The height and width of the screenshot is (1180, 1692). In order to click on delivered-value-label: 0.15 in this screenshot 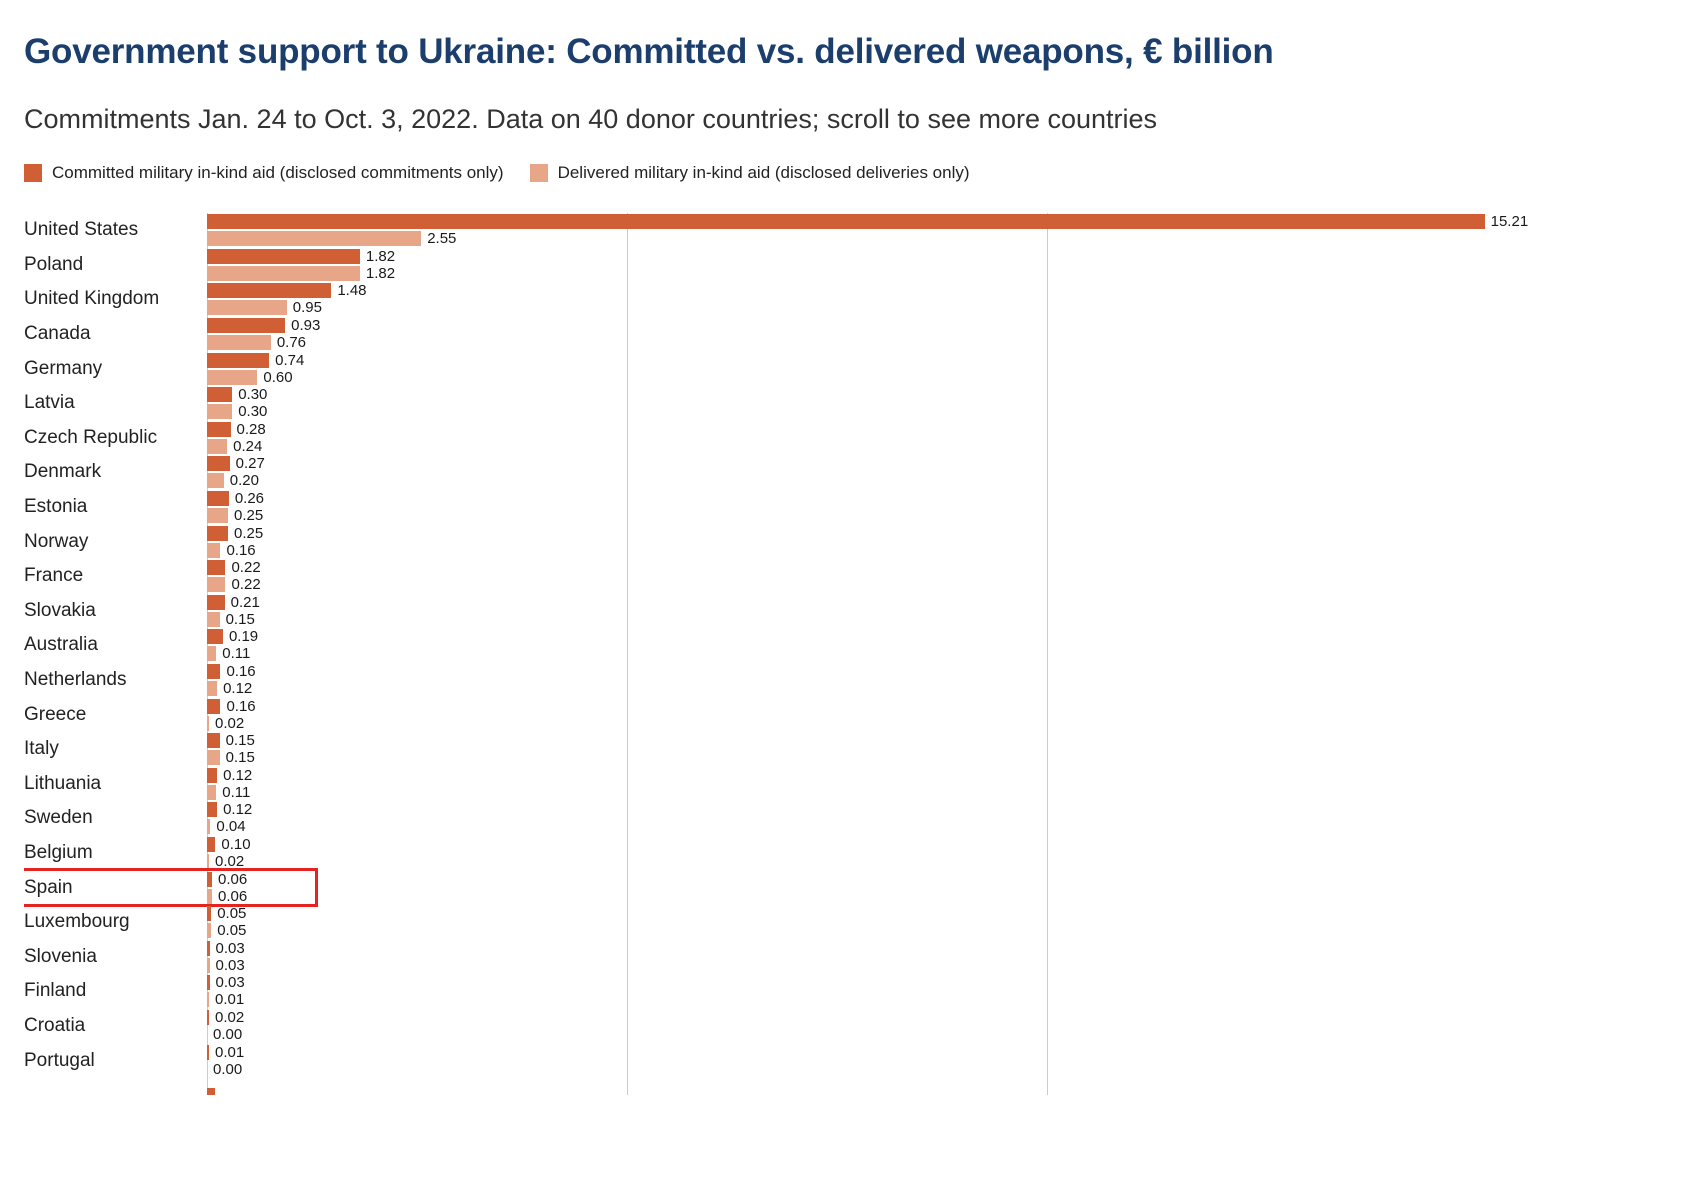, I will do `click(240, 758)`.